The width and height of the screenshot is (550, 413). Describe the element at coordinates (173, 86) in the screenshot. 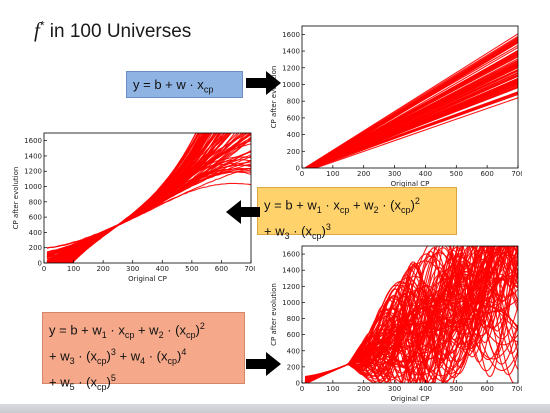

I see `formula-line: y = b + w · xcp` at that location.